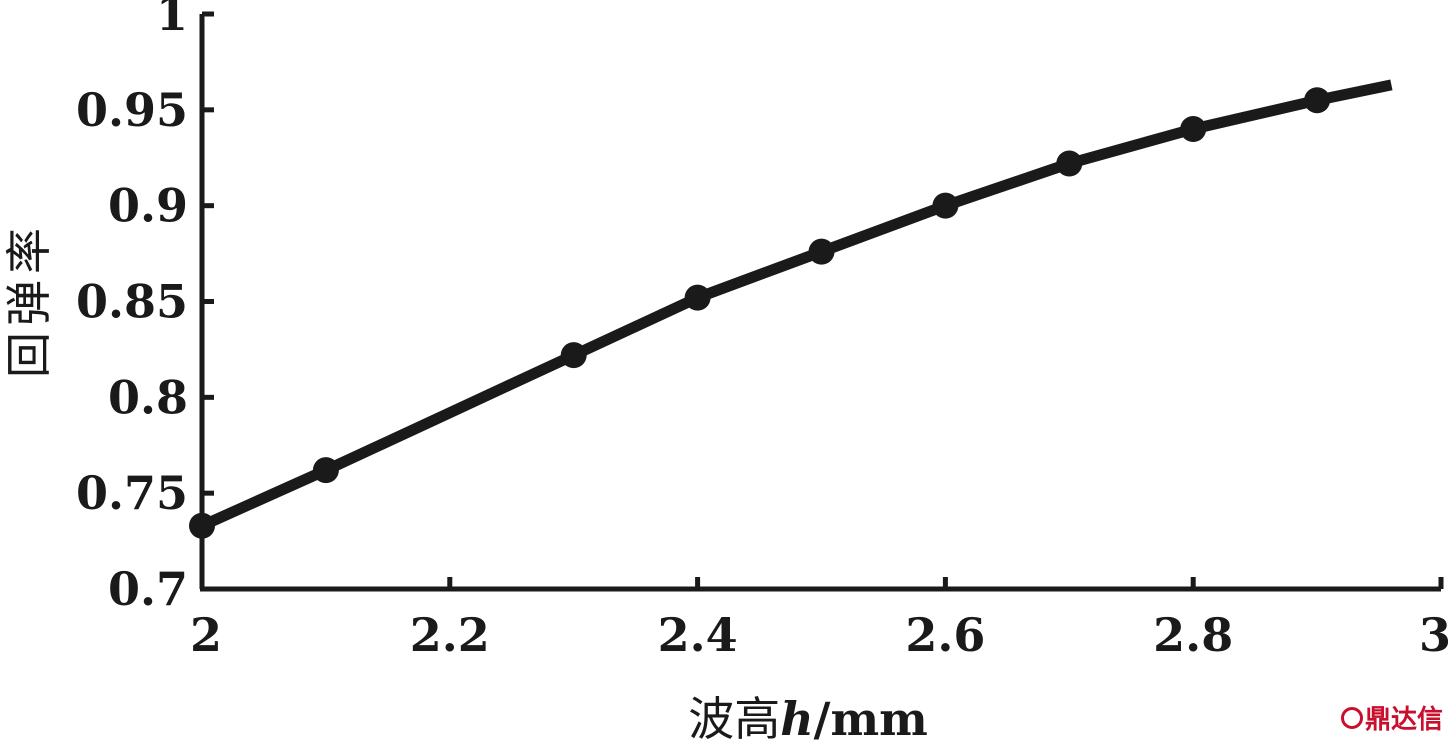  What do you see at coordinates (132, 302) in the screenshot?
I see `y-tick-label: 0.85` at bounding box center [132, 302].